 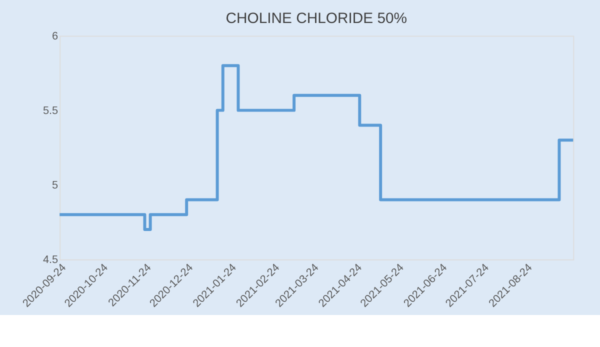 I want to click on y-tick-label: 5.5, so click(x=50, y=110).